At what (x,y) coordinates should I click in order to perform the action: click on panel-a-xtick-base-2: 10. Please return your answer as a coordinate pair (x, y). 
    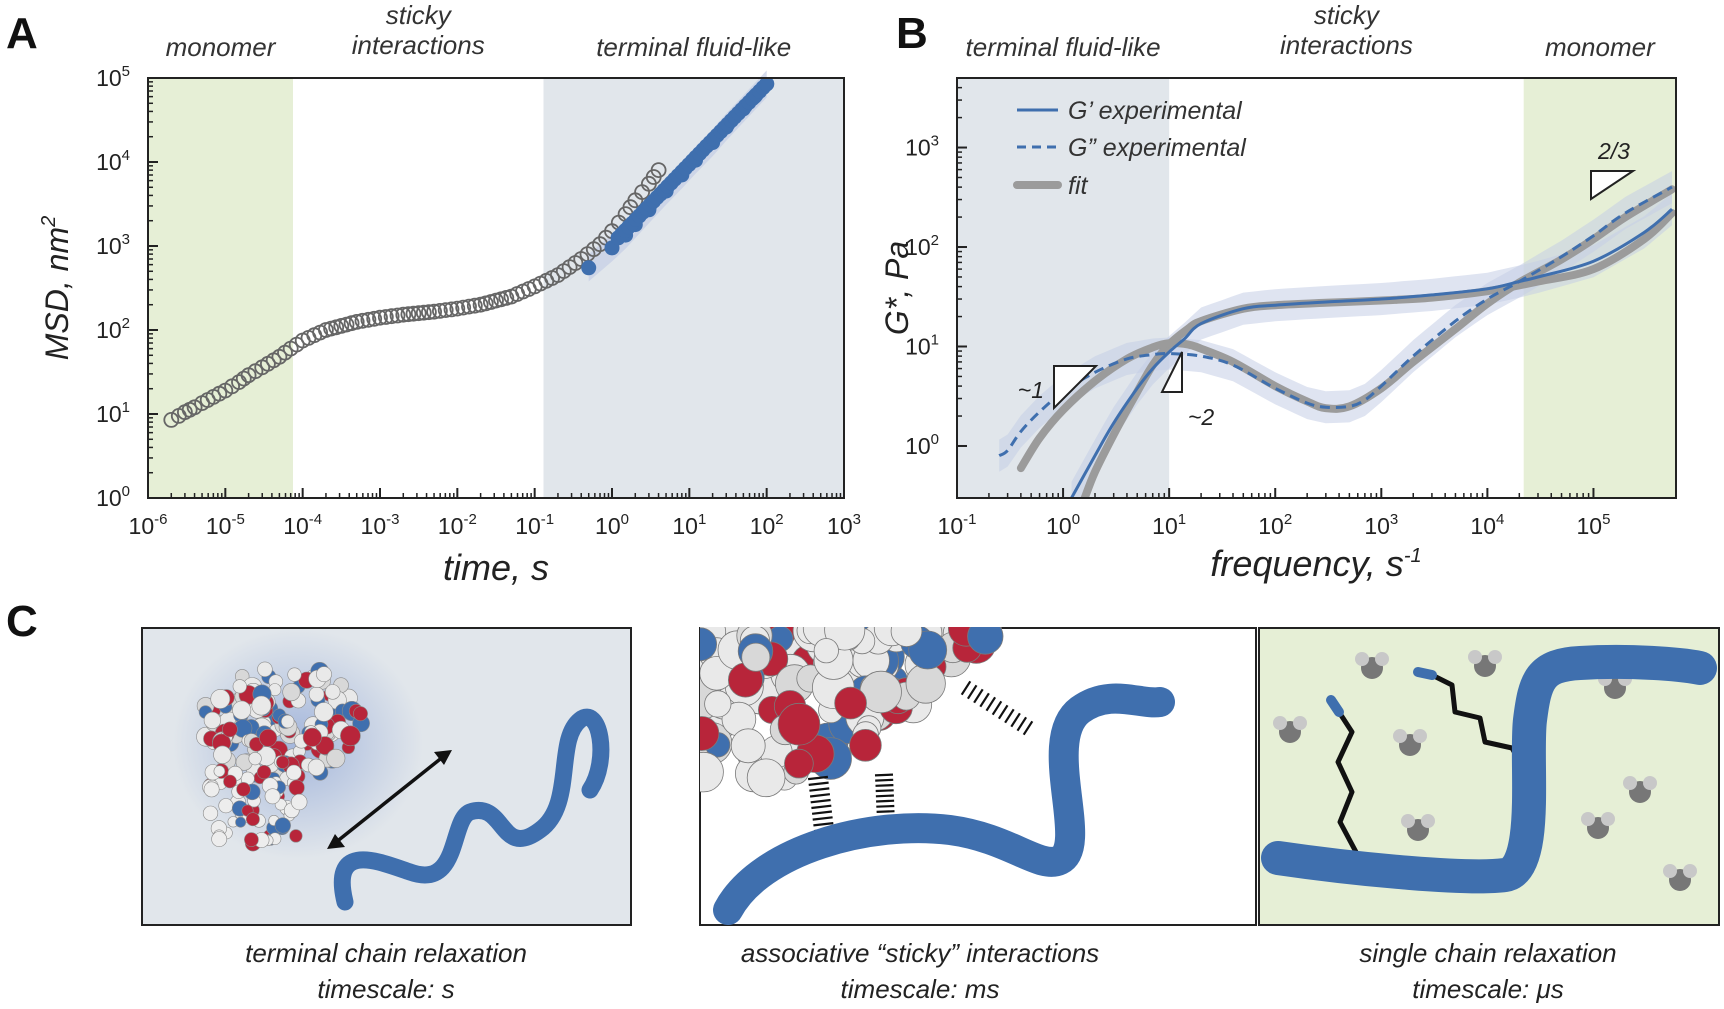
    Looking at the image, I should click on (296, 526).